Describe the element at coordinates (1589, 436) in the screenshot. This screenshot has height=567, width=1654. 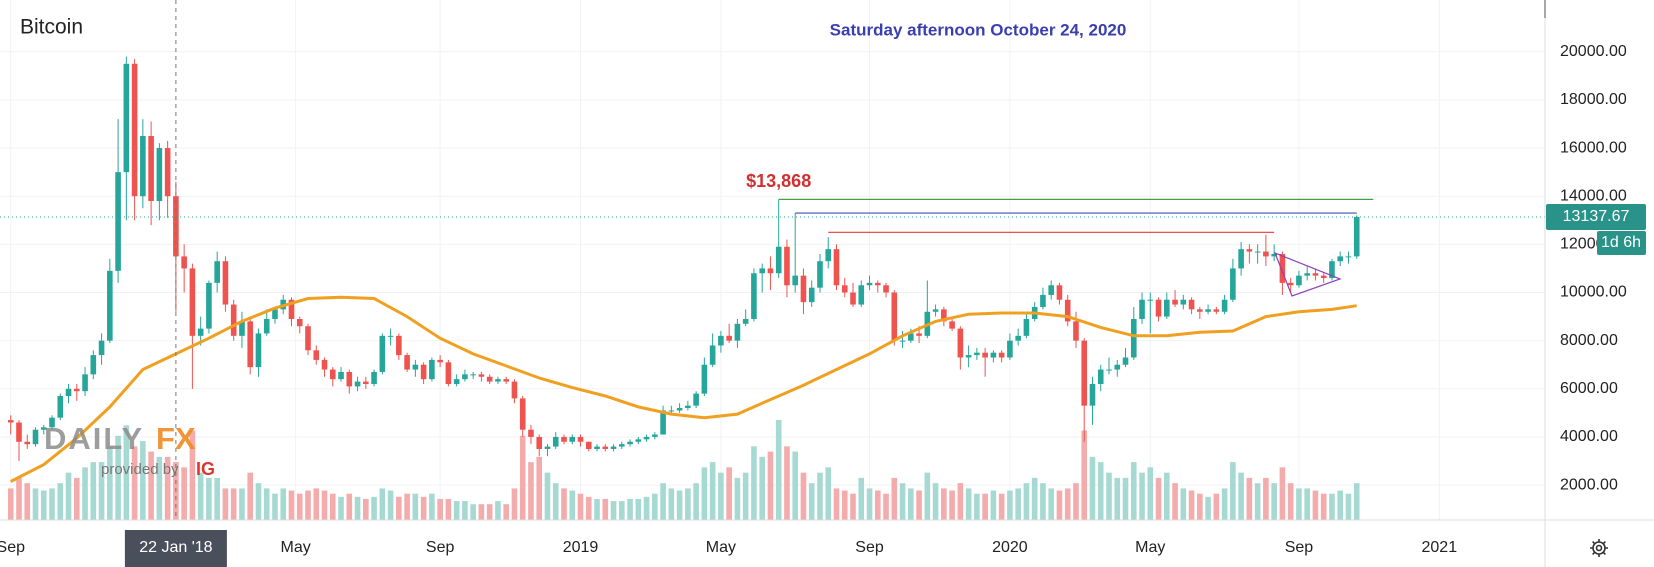
I see `y-tick-label: 4000.00` at that location.